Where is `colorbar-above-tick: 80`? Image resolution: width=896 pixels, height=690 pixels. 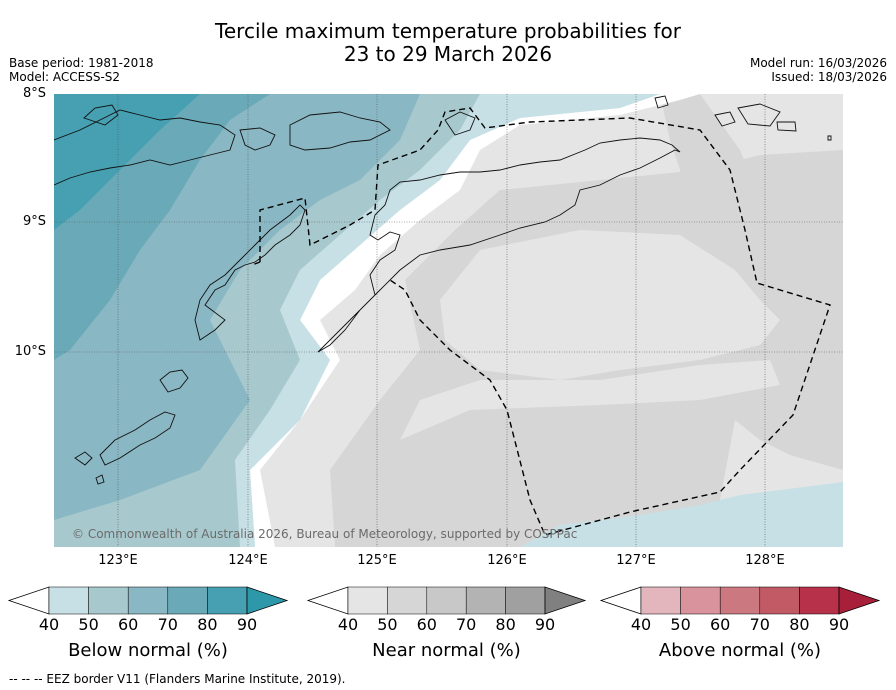 colorbar-above-tick: 80 is located at coordinates (799, 624).